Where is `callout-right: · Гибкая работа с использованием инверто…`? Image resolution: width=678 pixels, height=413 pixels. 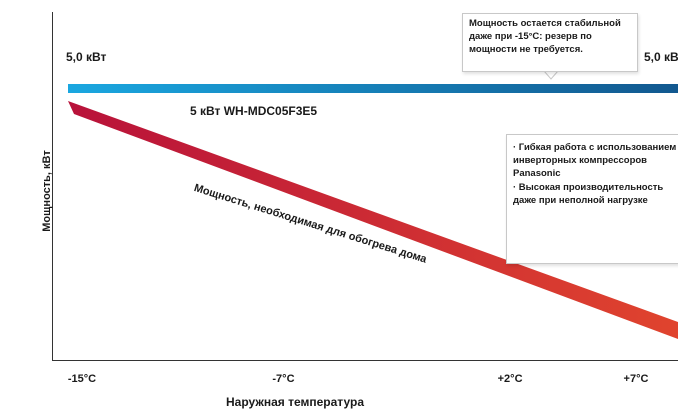 callout-right: · Гибкая работа с использованием инверто… is located at coordinates (592, 199).